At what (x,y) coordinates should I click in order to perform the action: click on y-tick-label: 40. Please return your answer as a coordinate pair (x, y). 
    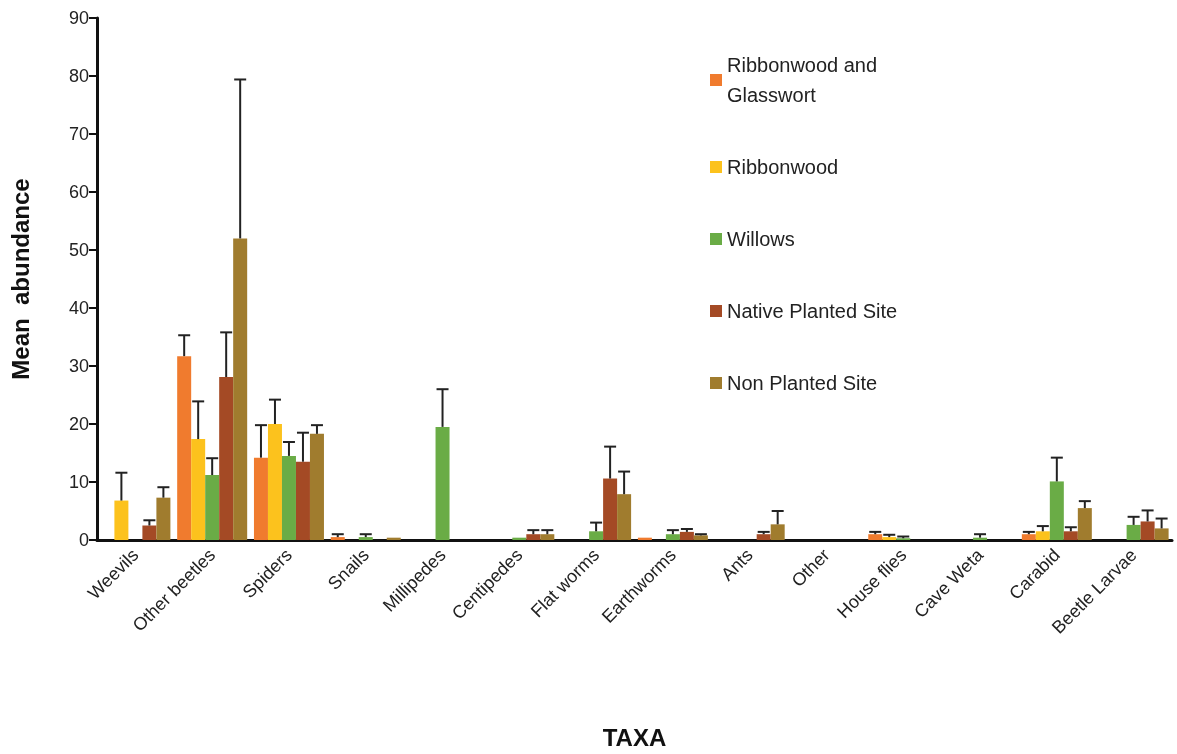
    Looking at the image, I should click on (78, 308).